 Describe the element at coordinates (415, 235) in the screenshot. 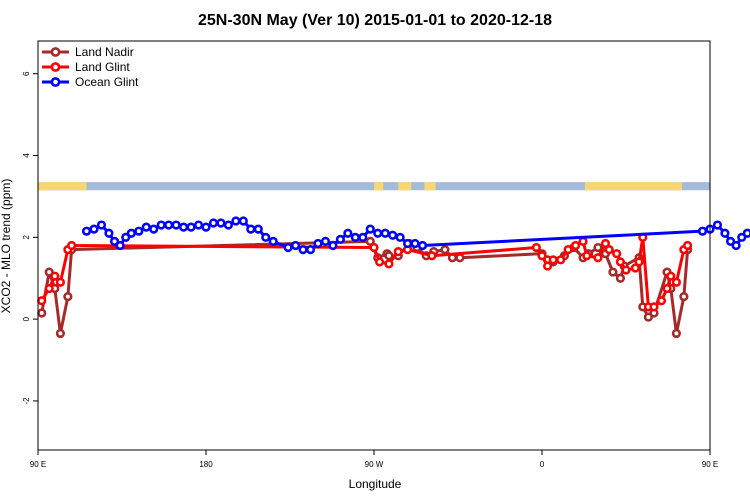

I see `series-ocean-glint` at that location.